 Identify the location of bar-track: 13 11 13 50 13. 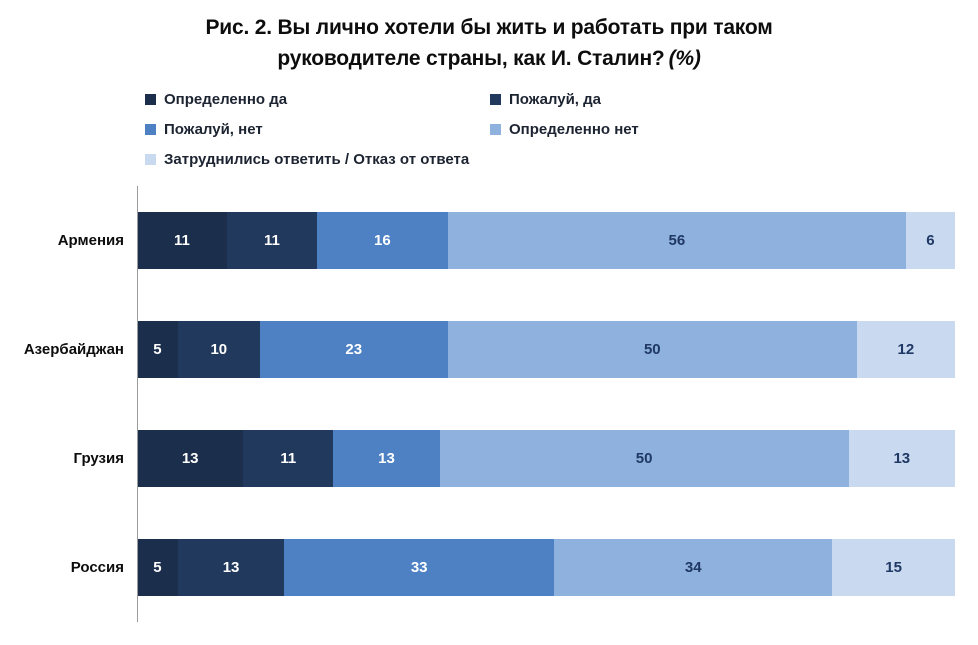
(546, 458).